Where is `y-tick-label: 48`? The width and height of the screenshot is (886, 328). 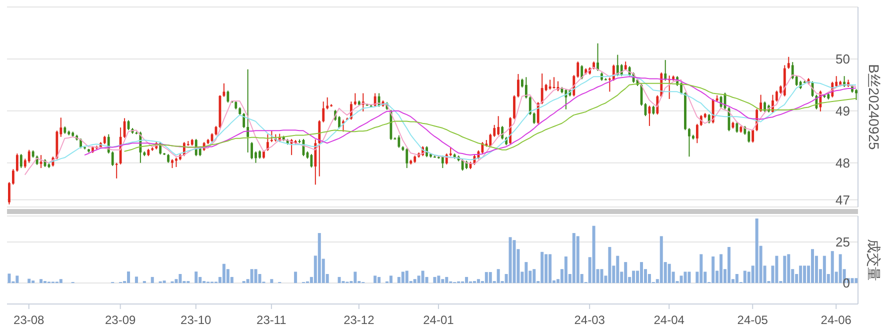 y-tick-label: 48 is located at coordinates (843, 162).